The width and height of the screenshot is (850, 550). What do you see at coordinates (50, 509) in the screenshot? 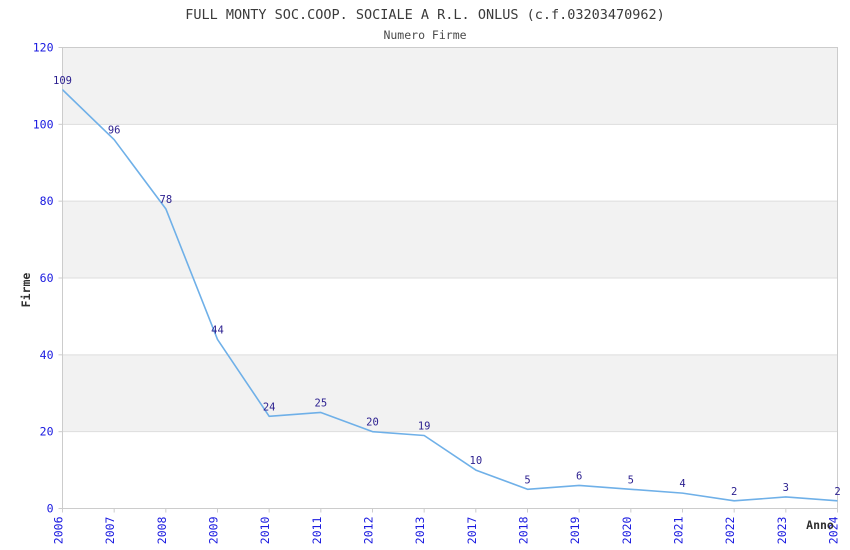
I see `y-axis-tick-label: 0` at bounding box center [50, 509].